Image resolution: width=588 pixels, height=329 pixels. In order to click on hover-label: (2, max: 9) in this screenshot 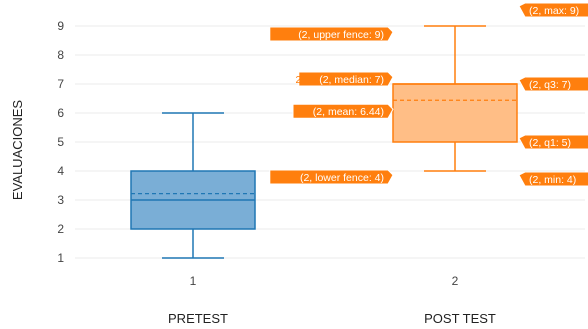, I will do `click(553, 10)`.